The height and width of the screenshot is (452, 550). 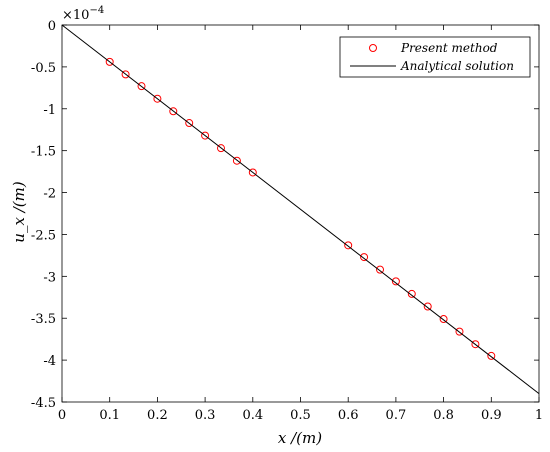 What do you see at coordinates (300, 415) in the screenshot?
I see `x-tick-label: 0.5` at bounding box center [300, 415].